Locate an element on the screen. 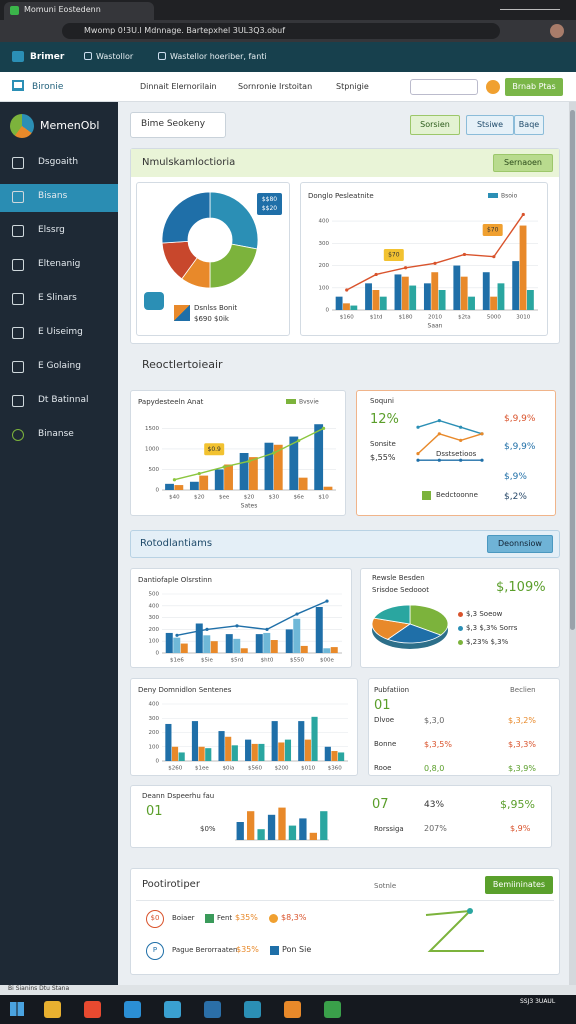 The image size is (576, 1024). compact-stat: $,9% is located at coordinates (520, 828).